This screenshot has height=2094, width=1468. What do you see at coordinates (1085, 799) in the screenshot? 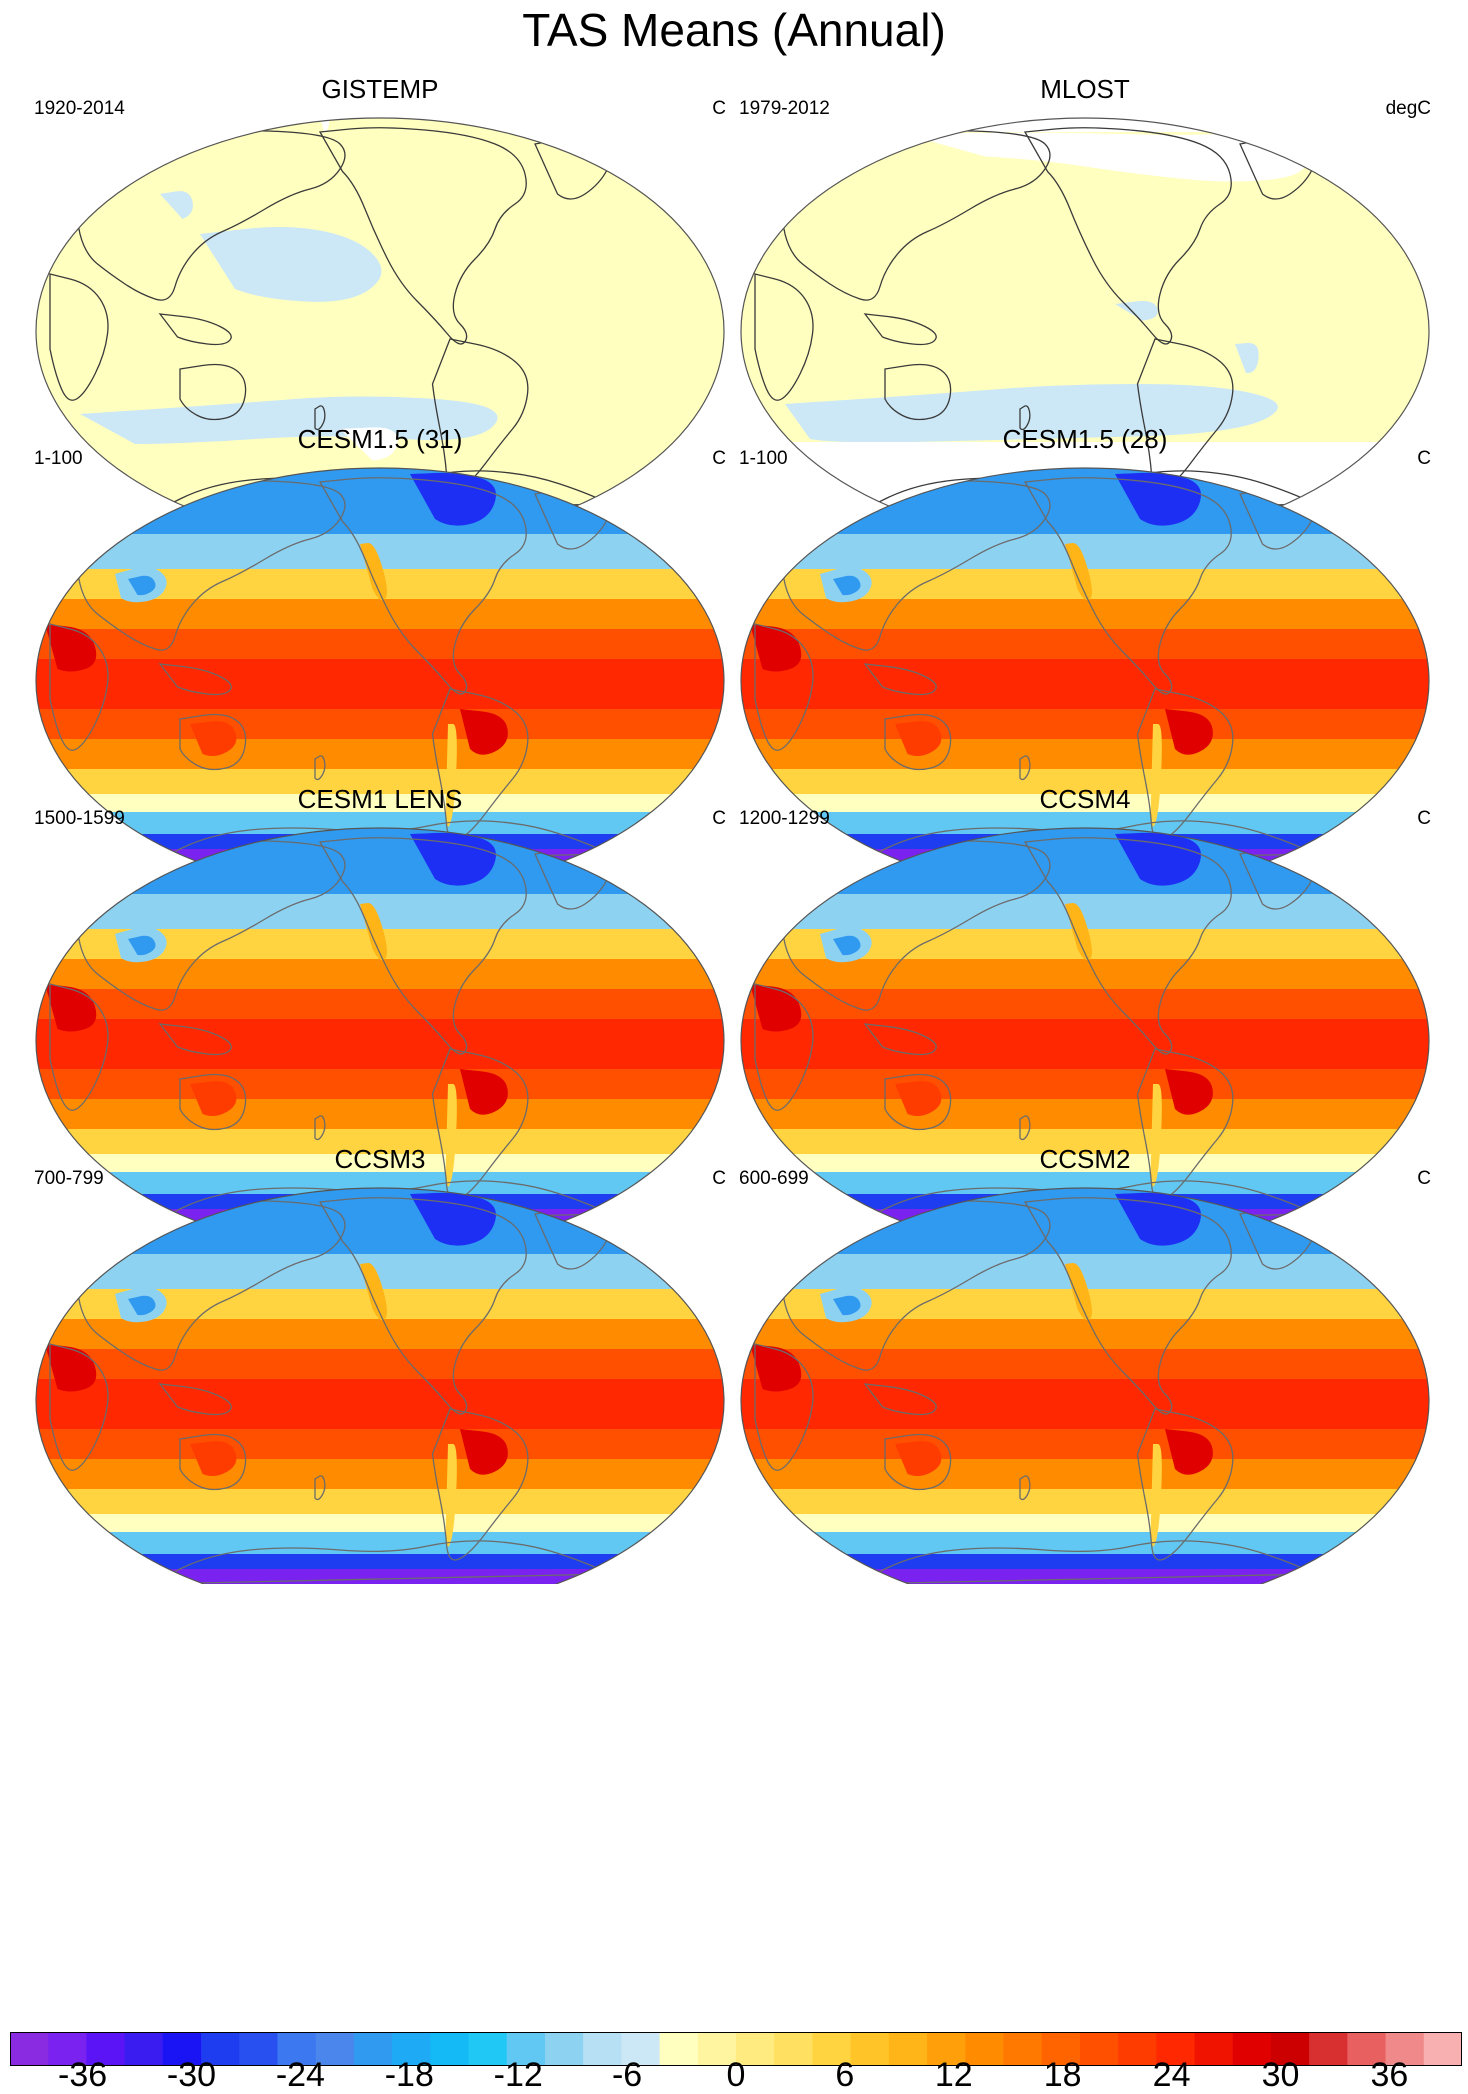
I see `panel-title: CCSM4` at bounding box center [1085, 799].